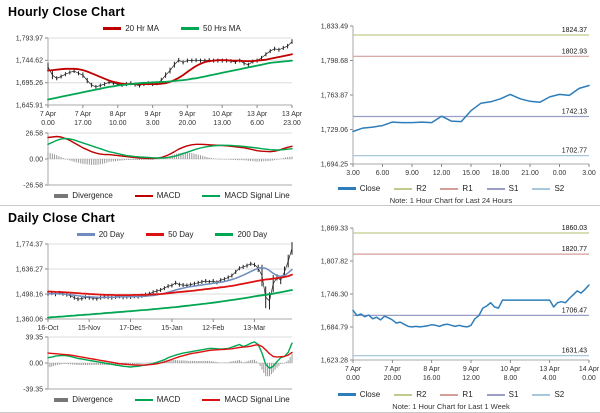 The width and height of the screenshot is (600, 413). I want to click on svg-text: 1631.43, so click(574, 351).